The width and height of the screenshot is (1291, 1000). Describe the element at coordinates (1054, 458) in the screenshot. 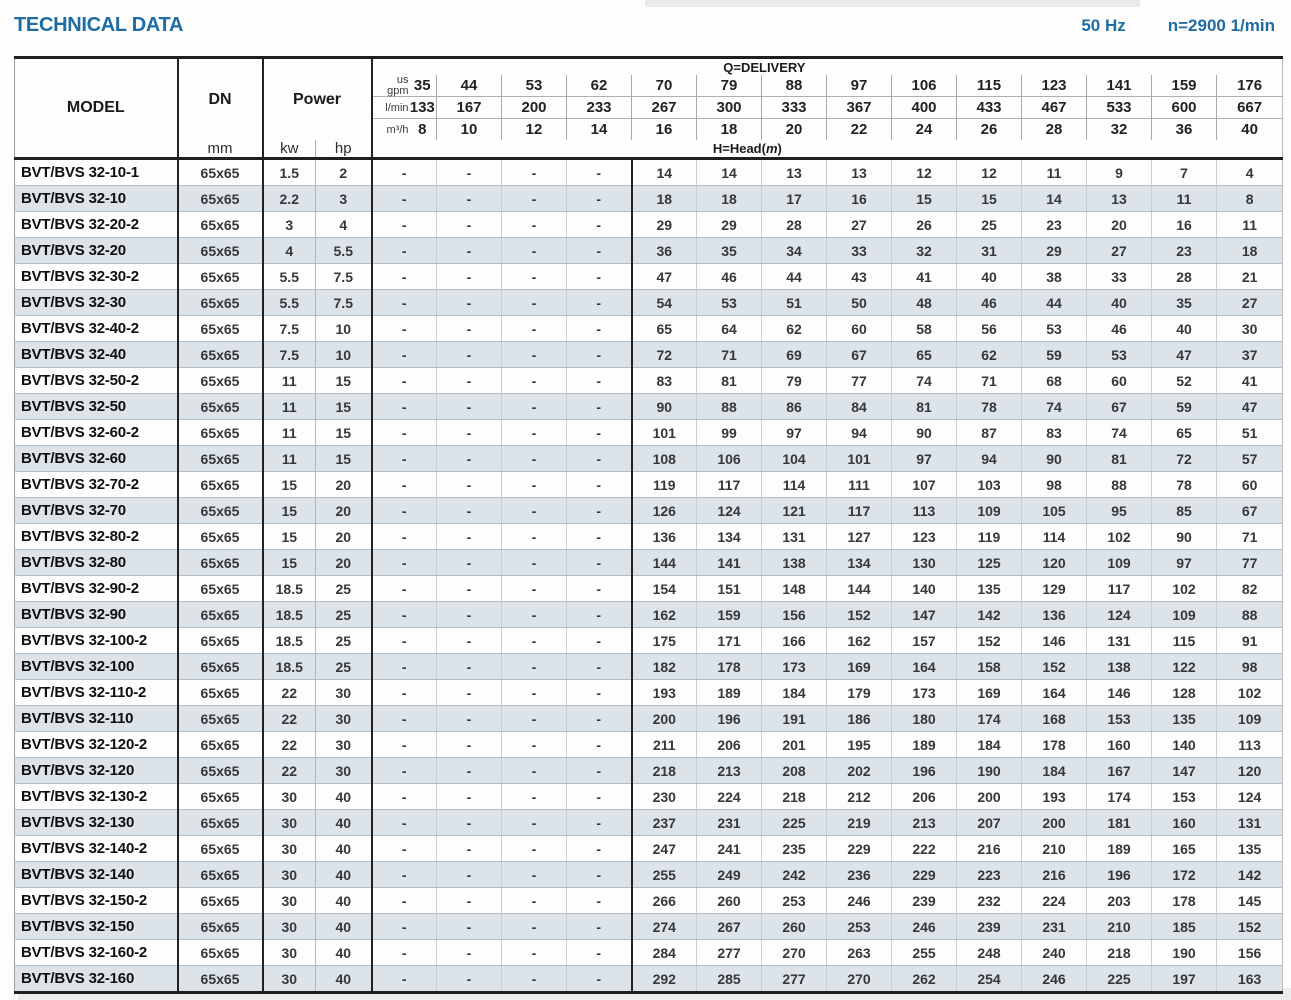

I see `head-cell: 90` at that location.